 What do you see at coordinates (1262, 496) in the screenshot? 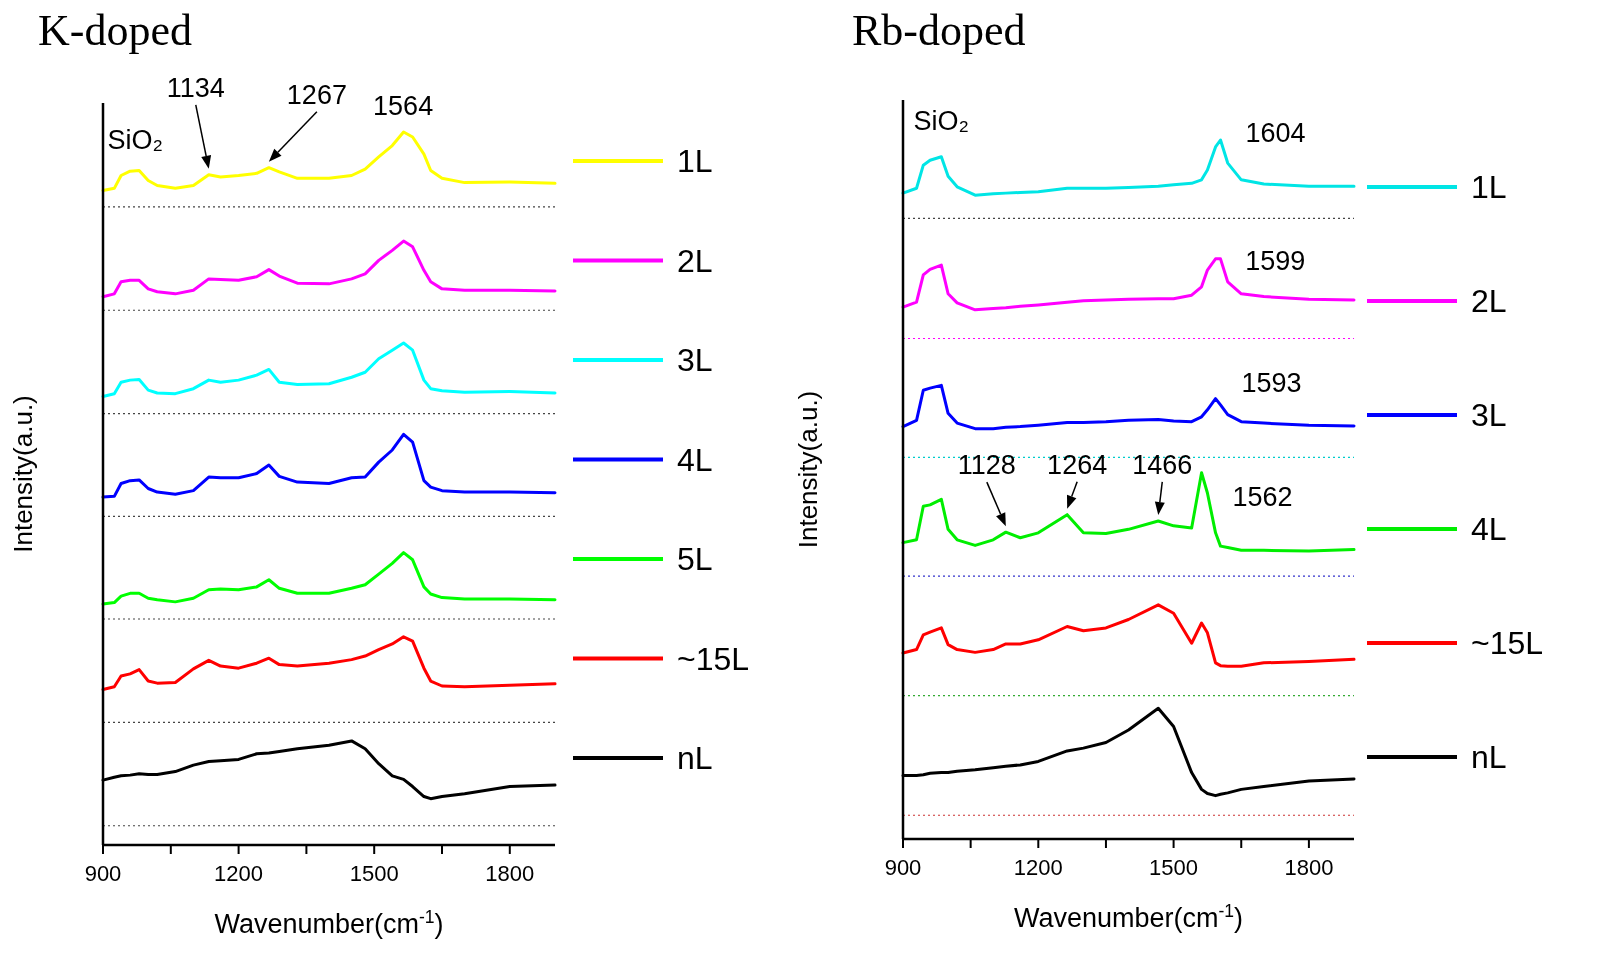
I see `annotation: 1562` at bounding box center [1262, 496].